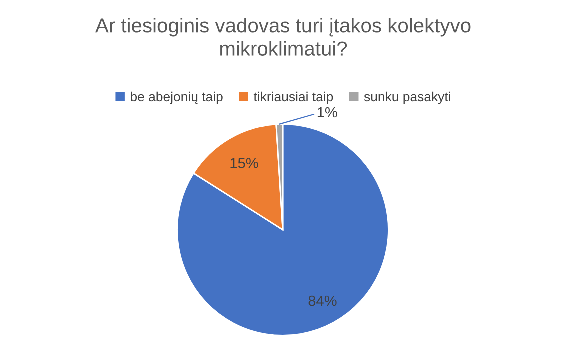 Image resolution: width=567 pixels, height=355 pixels. Describe the element at coordinates (294, 98) in the screenshot. I see `legend-label: tikriausiai taip` at that location.